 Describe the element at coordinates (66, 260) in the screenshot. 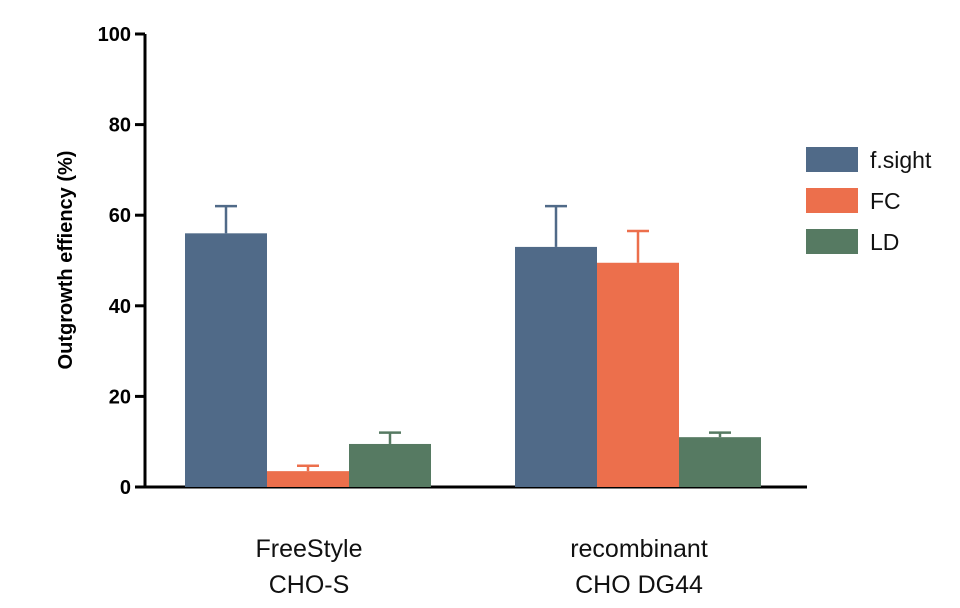

I see `y-axis-title: Outgrowth effiency (%)` at that location.